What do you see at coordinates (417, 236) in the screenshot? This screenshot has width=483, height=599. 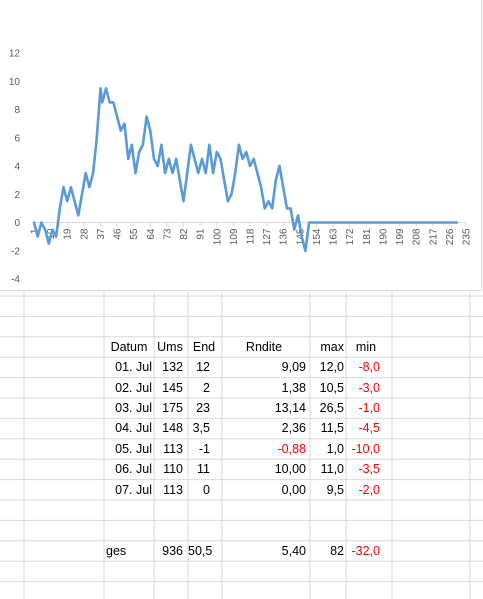 I see `x-tick-label: 208` at bounding box center [417, 236].